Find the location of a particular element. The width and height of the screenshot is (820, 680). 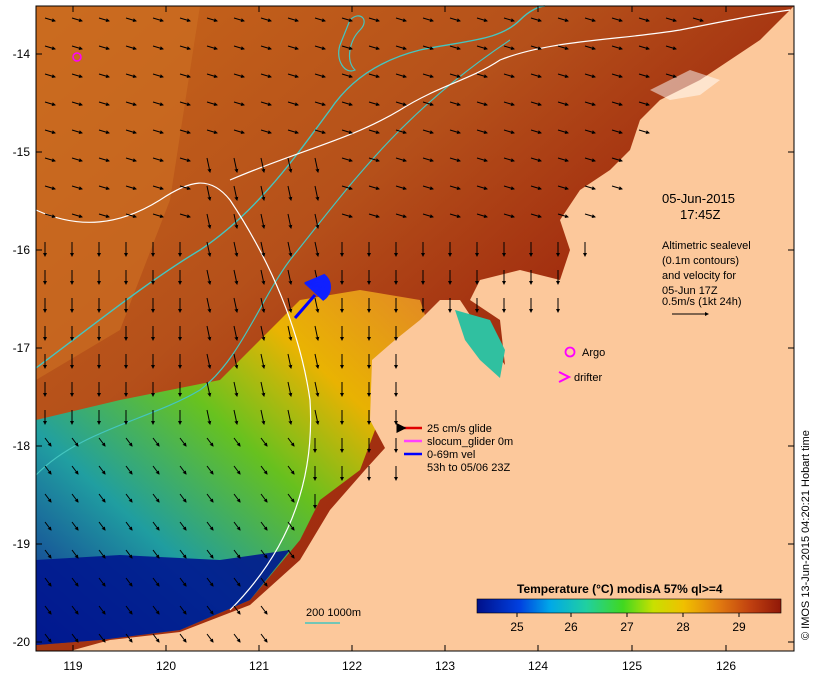

x-tick-label: 120 is located at coordinates (166, 666).